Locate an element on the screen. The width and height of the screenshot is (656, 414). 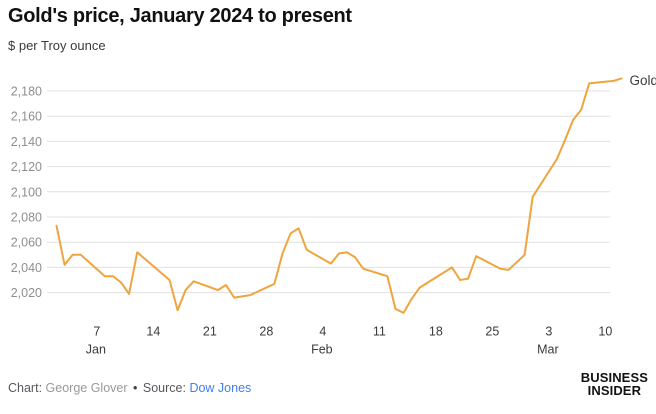
x-axis-tick-label: 28 is located at coordinates (266, 332).